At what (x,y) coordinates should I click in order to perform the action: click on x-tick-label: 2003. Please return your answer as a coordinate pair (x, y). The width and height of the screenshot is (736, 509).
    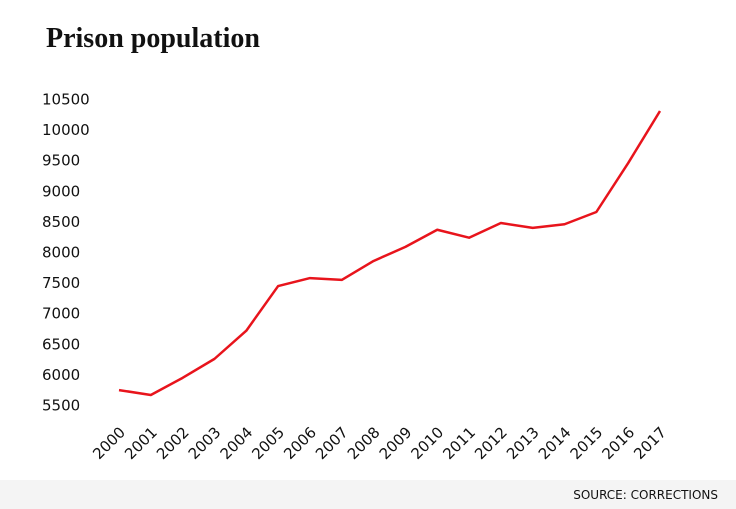
    Looking at the image, I should click on (205, 443).